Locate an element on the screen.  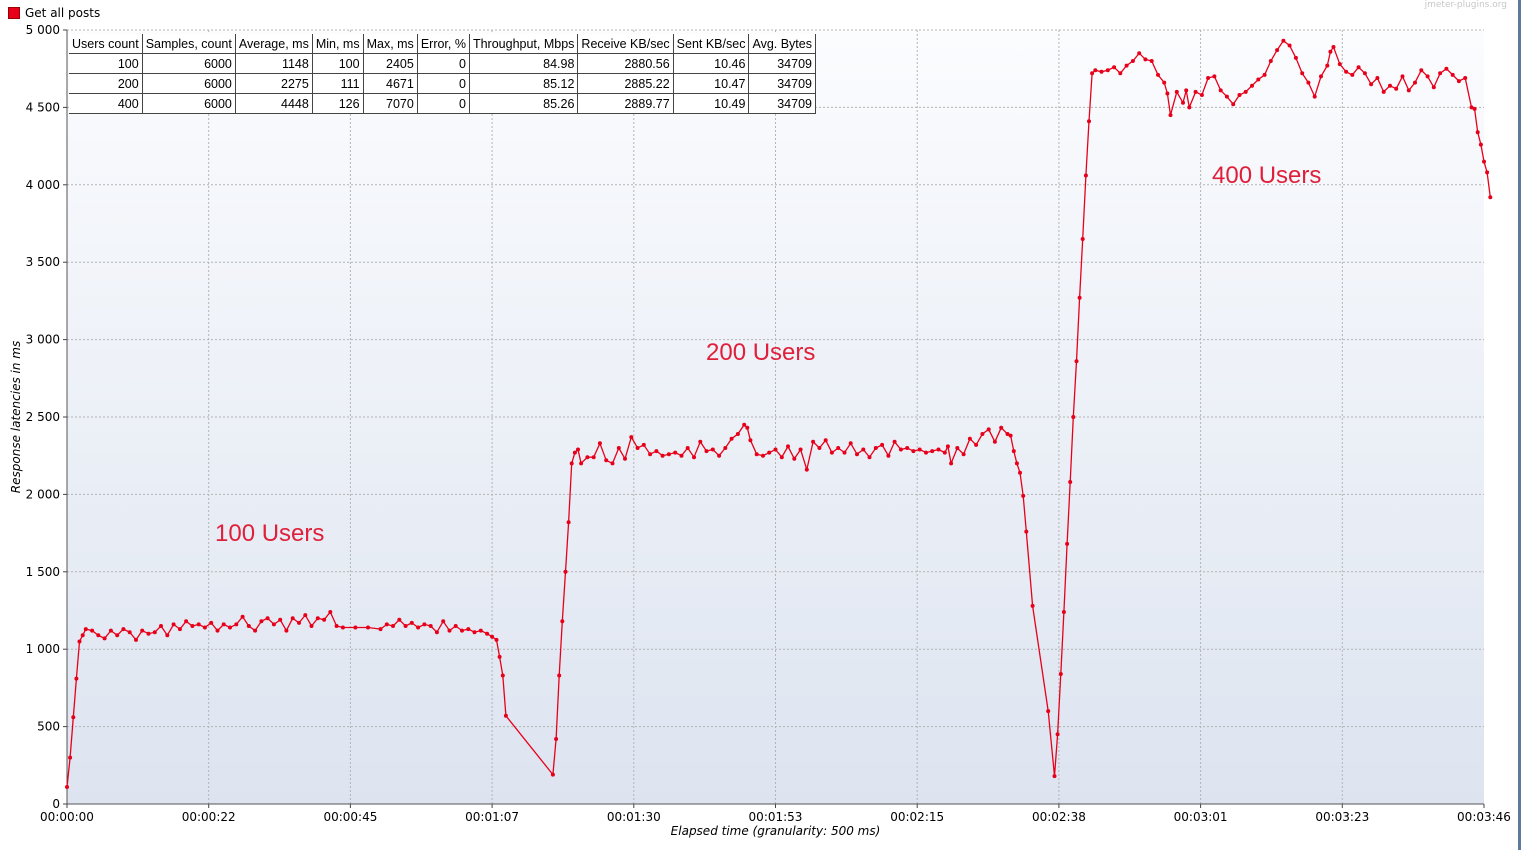
y-tick-label: 1 000 is located at coordinates (43, 649).